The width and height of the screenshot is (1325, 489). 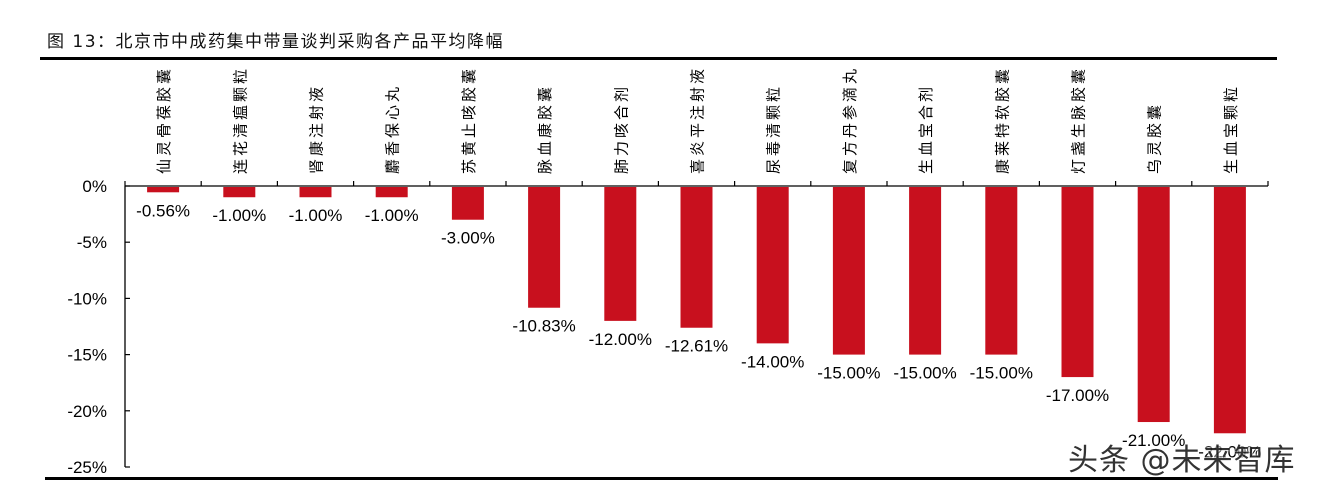 What do you see at coordinates (1077, 395) in the screenshot?
I see `bar-value-label: -17.00%` at bounding box center [1077, 395].